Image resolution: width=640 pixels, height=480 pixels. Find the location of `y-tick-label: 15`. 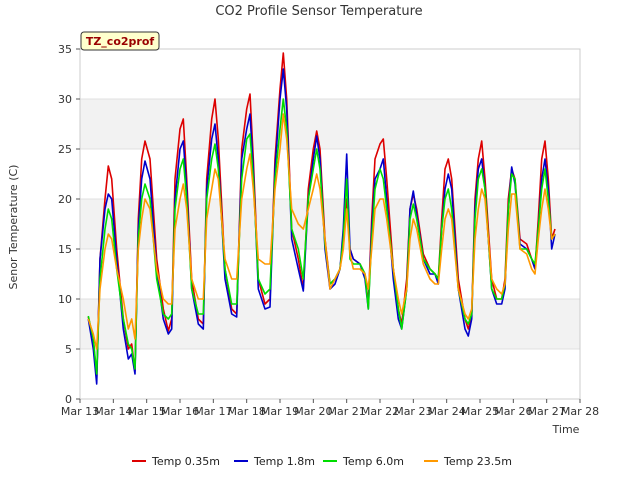

y-tick-label: 15 is located at coordinates (65, 249).